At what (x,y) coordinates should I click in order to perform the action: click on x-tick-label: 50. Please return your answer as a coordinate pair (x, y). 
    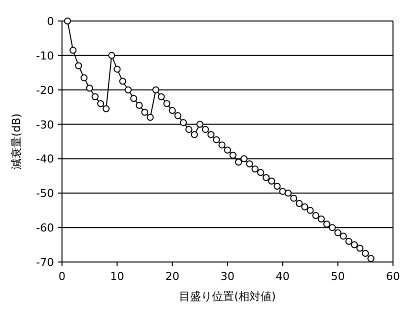
    Looking at the image, I should click on (337, 276).